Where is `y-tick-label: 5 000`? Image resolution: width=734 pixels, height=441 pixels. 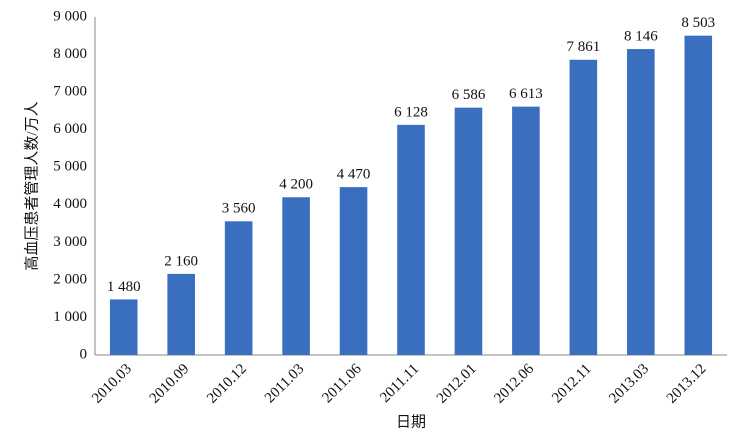 y-tick-label: 5 000 is located at coordinates (70, 167).